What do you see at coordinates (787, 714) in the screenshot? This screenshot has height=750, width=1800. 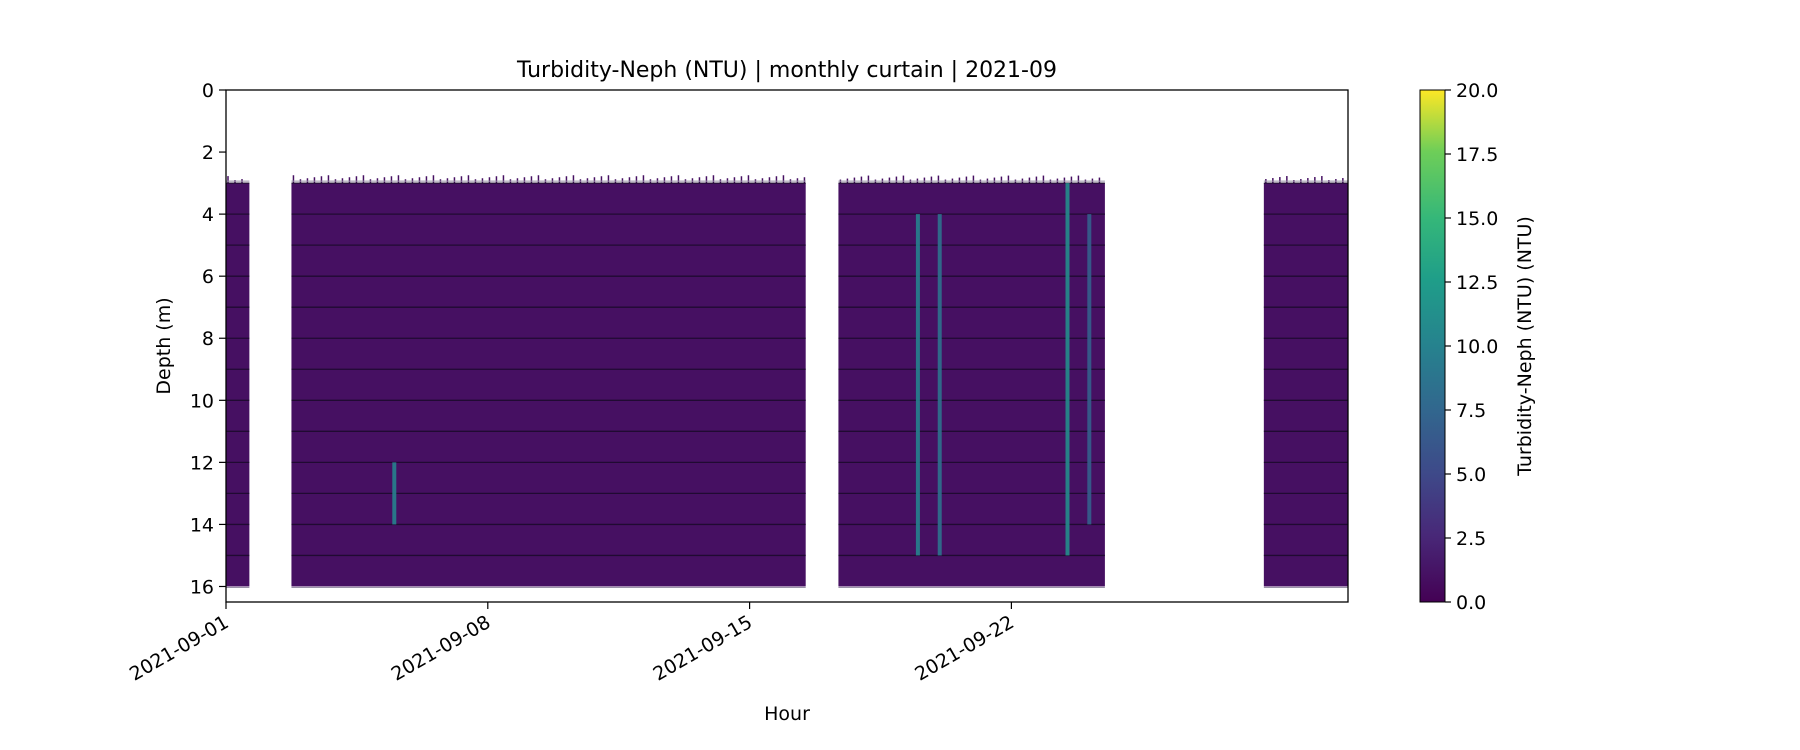 I see `x-axis-label: Hour` at bounding box center [787, 714].